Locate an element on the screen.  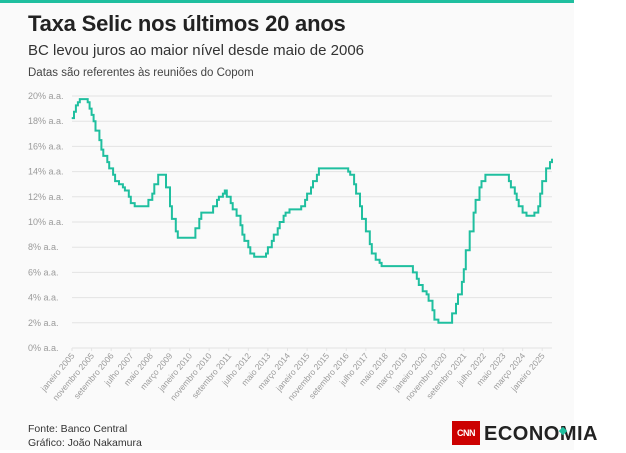
cnn-logo: CNN is located at coordinates (466, 433).